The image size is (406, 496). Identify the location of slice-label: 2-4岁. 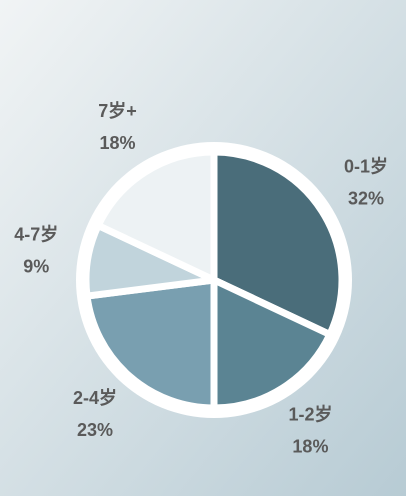
(95, 397).